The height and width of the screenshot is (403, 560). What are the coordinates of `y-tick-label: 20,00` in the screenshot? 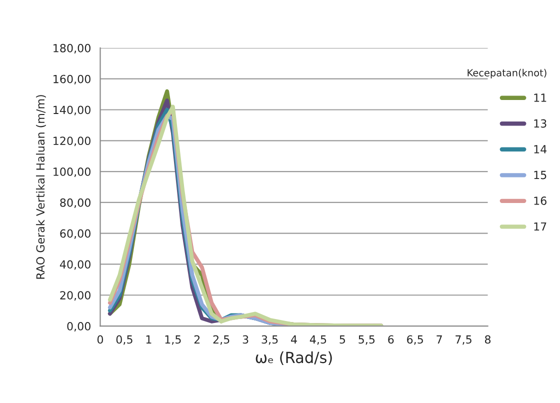 It's located at (75, 296).